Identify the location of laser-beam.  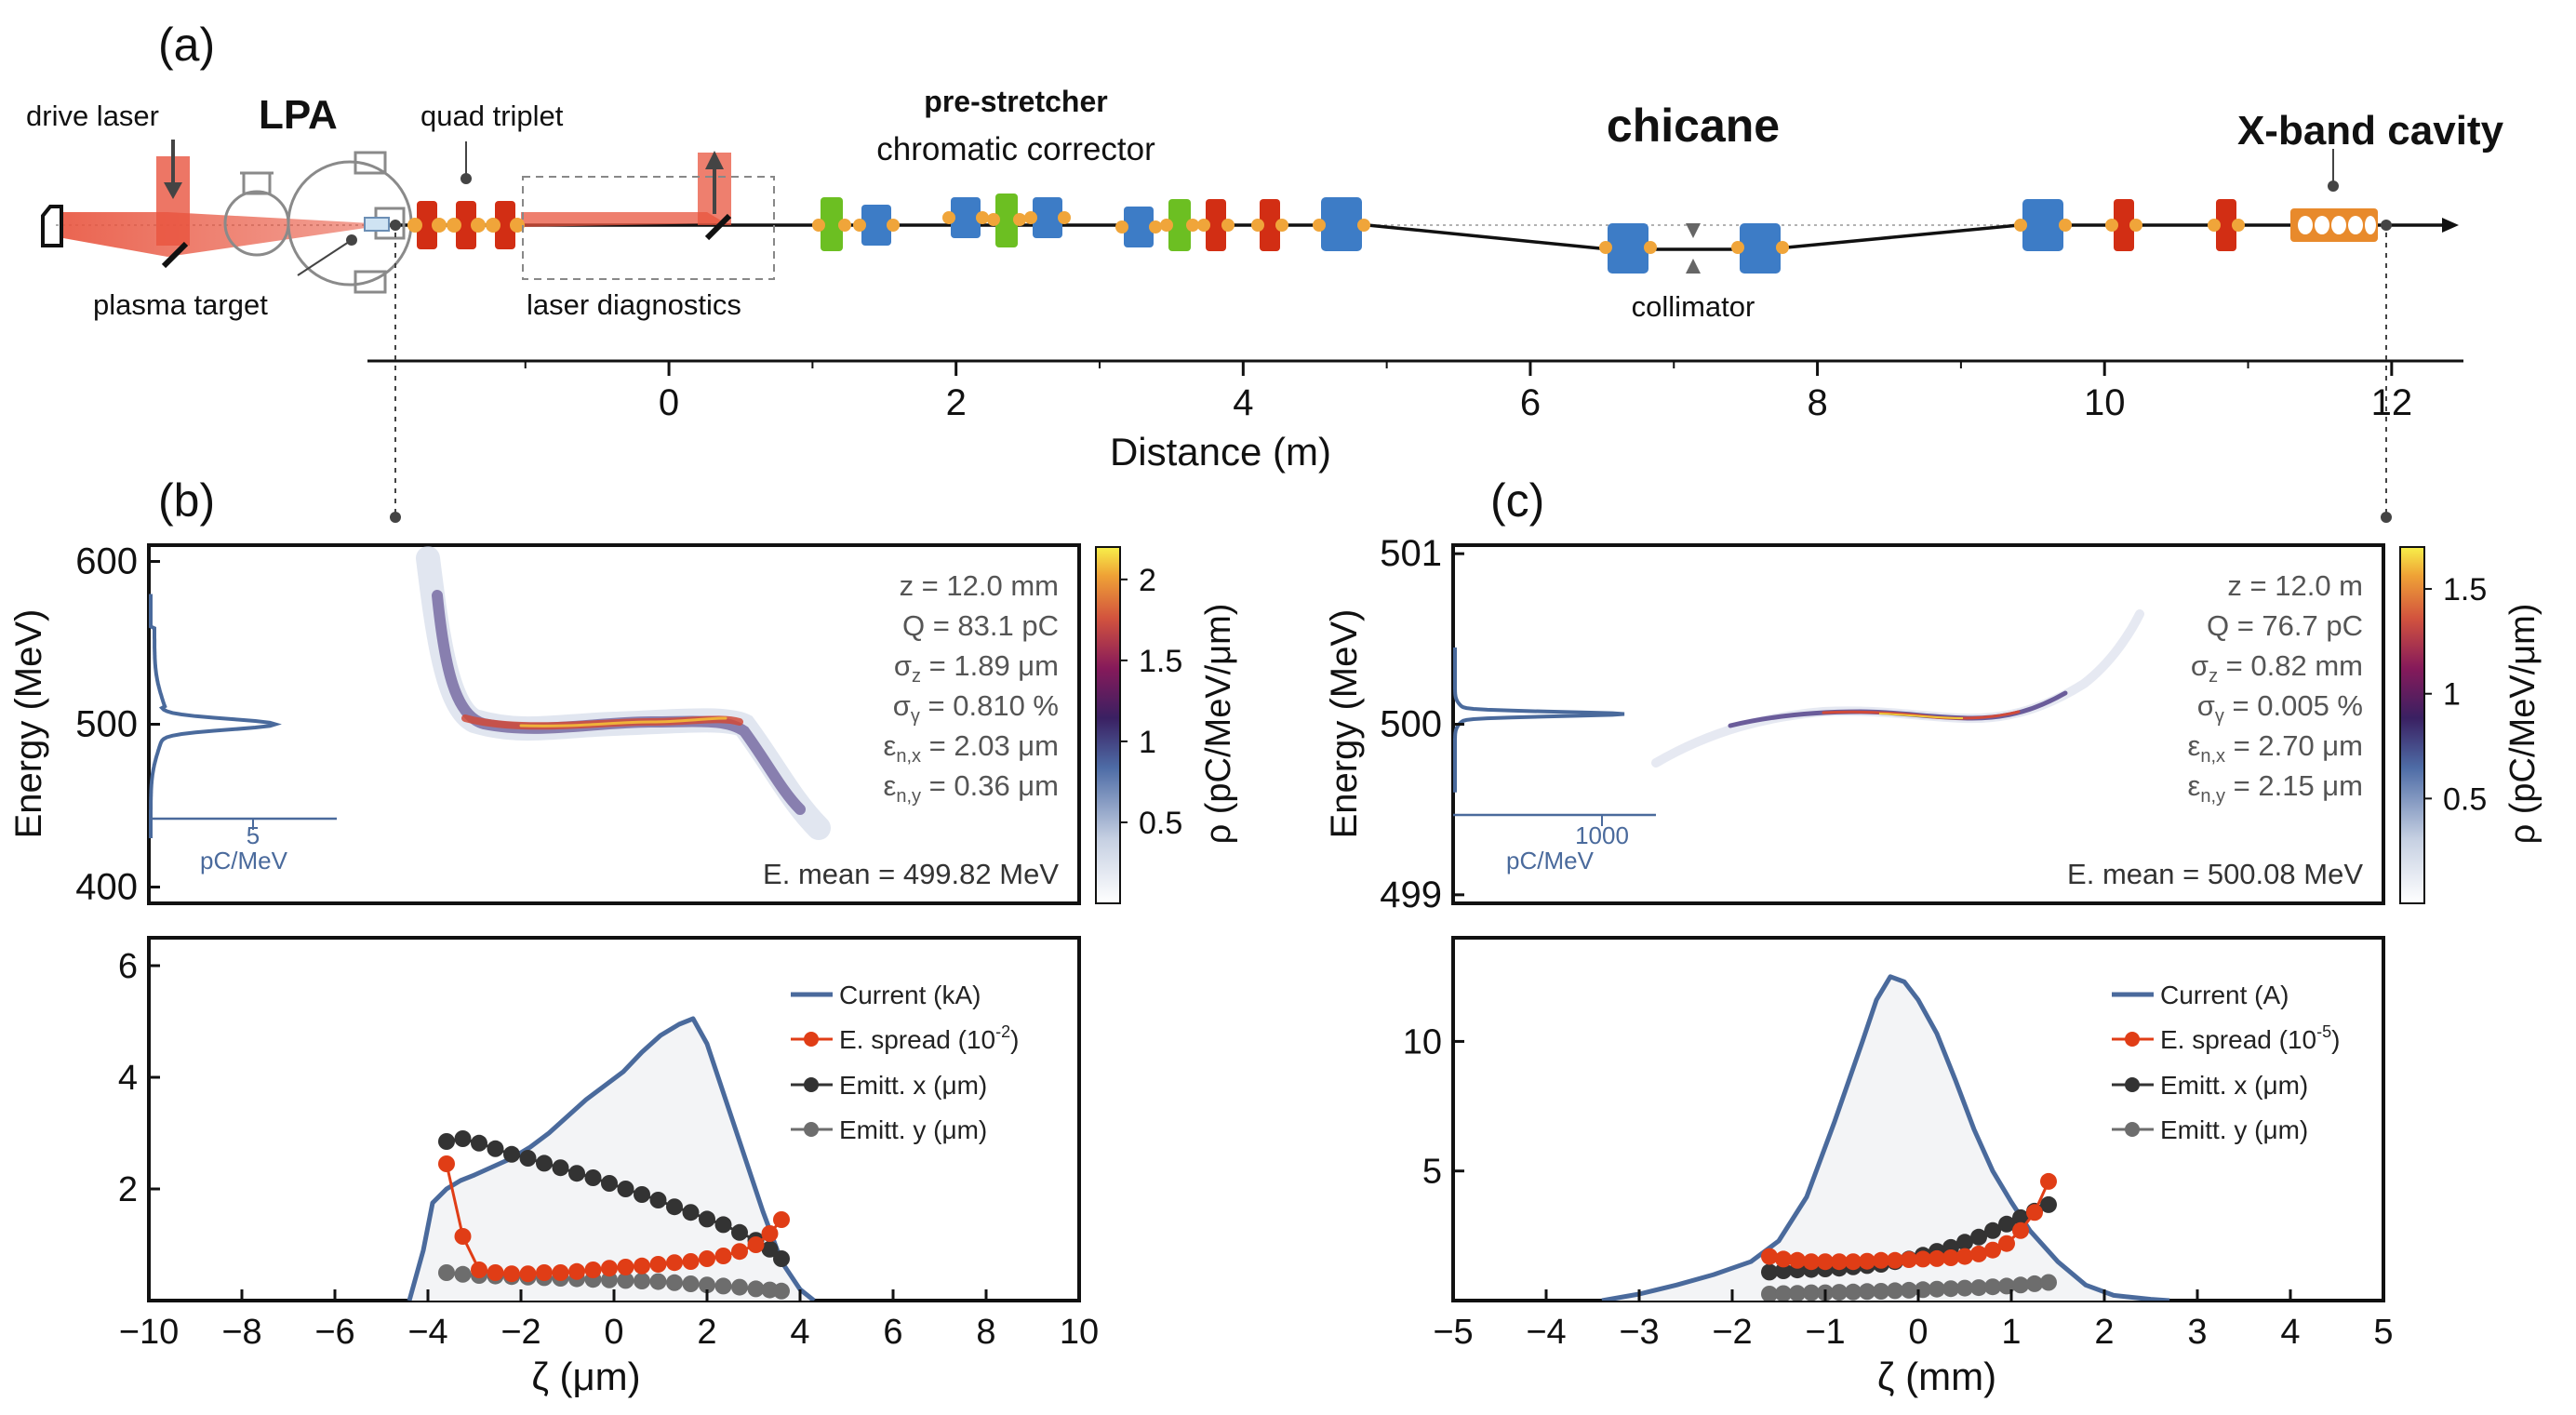
(217, 235).